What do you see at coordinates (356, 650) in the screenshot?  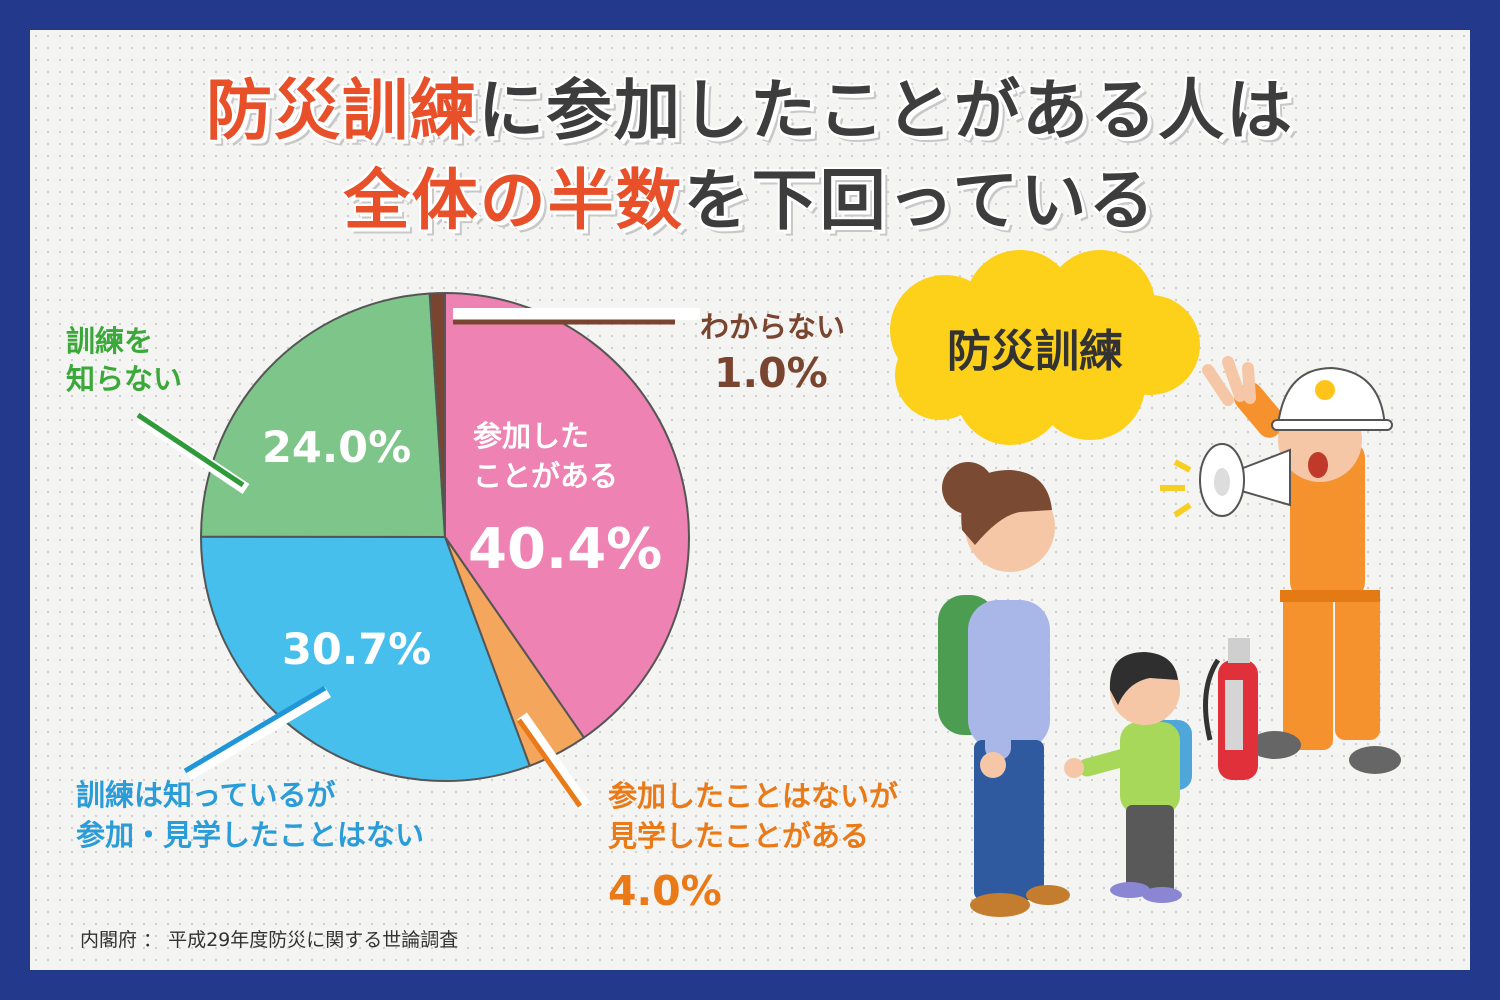 I see `known-not-participated-value: 30.7%` at bounding box center [356, 650].